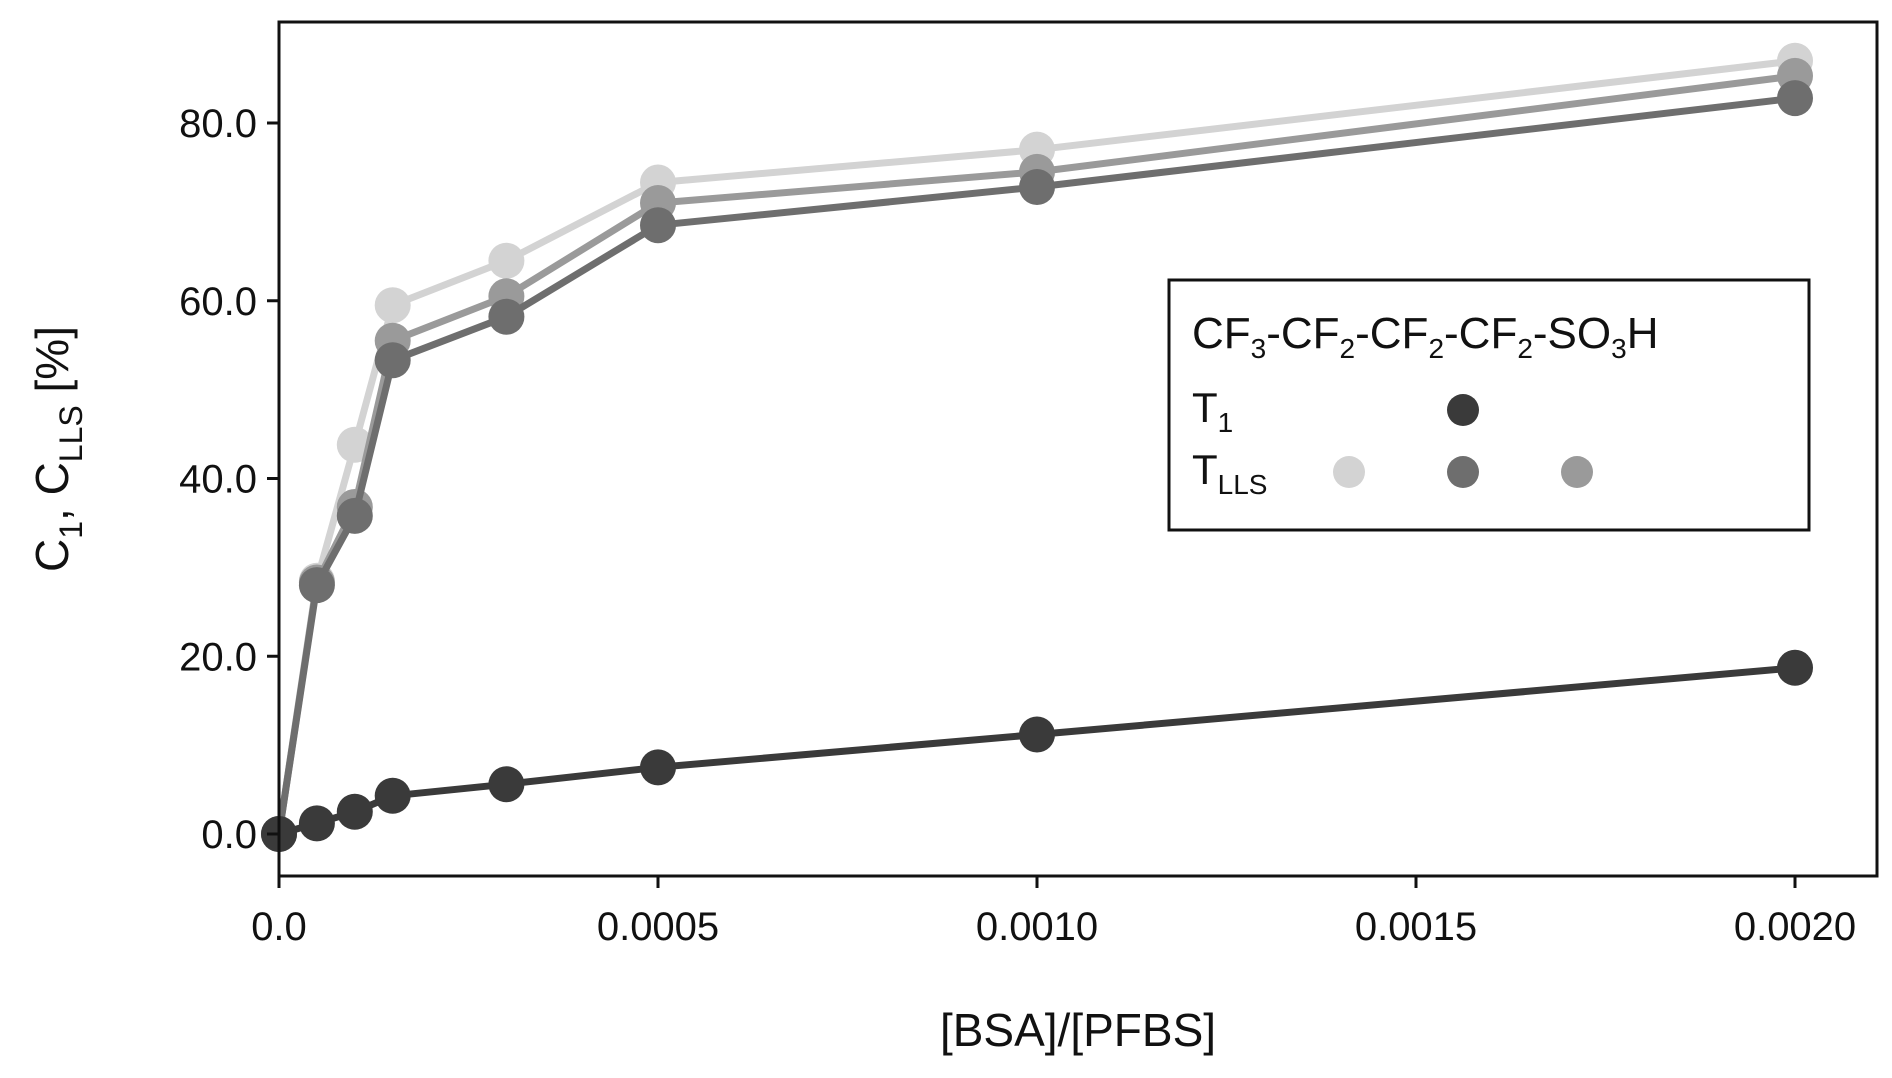 This screenshot has height=1078, width=1892. Describe the element at coordinates (1463, 410) in the screenshot. I see `legend-marker-t1` at that location.